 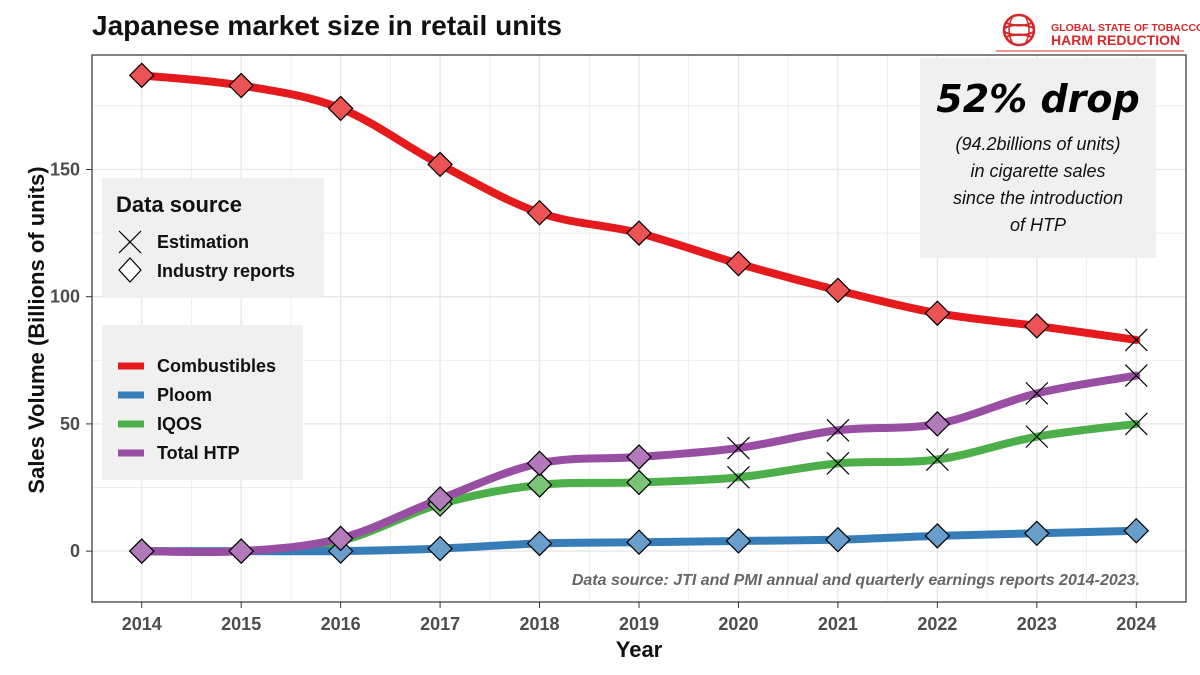 I want to click on marker-diamond-ploom-2023, so click(x=1036, y=533).